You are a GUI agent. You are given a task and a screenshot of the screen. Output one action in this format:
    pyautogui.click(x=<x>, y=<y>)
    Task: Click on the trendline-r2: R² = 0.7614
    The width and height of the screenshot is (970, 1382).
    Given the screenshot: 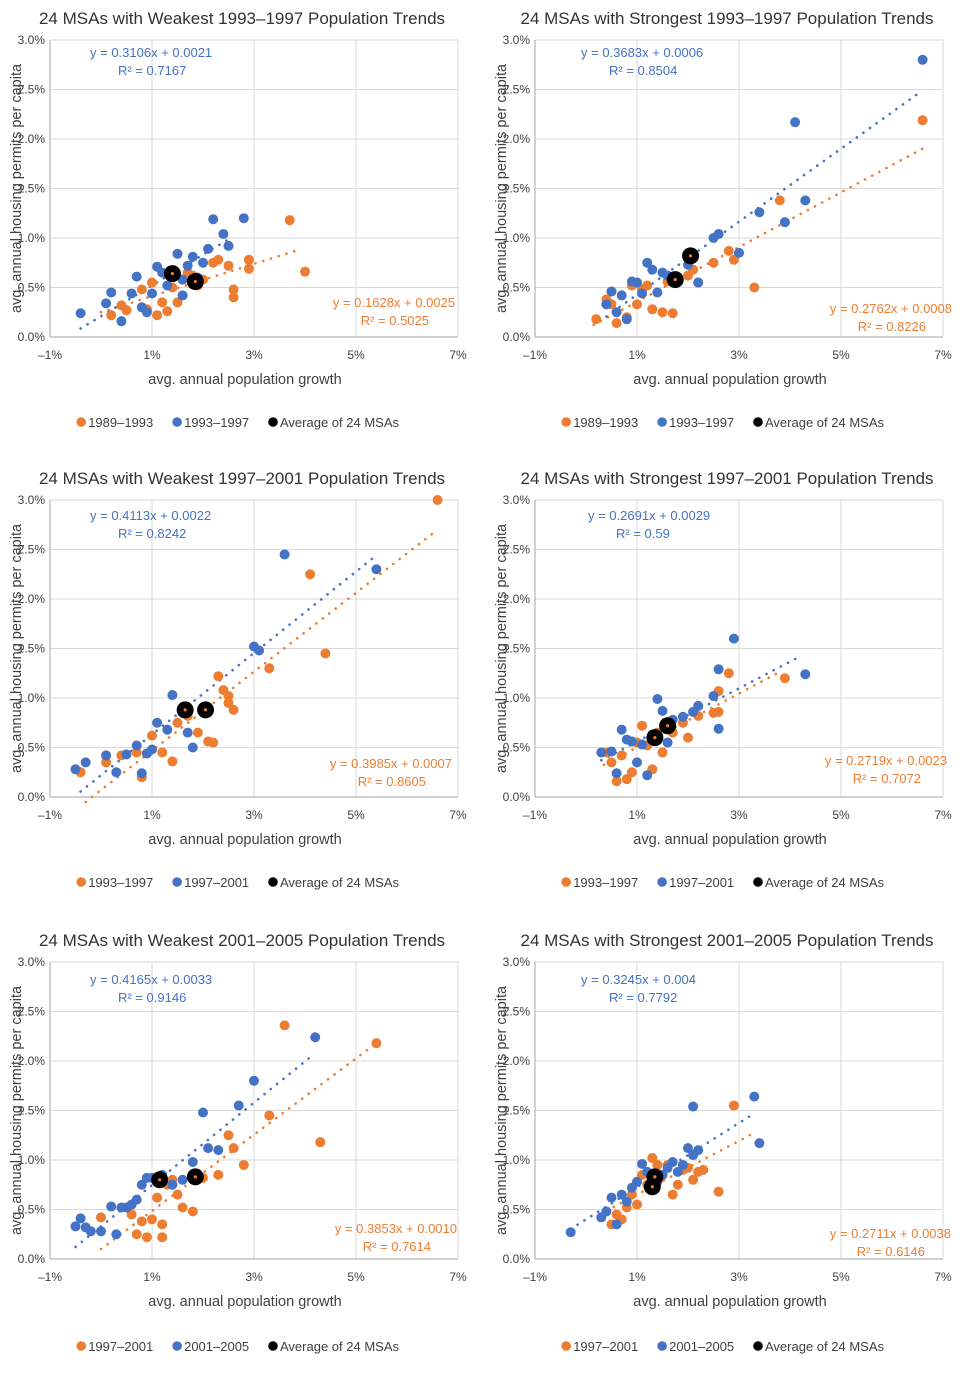 What is the action you would take?
    pyautogui.click(x=397, y=1246)
    